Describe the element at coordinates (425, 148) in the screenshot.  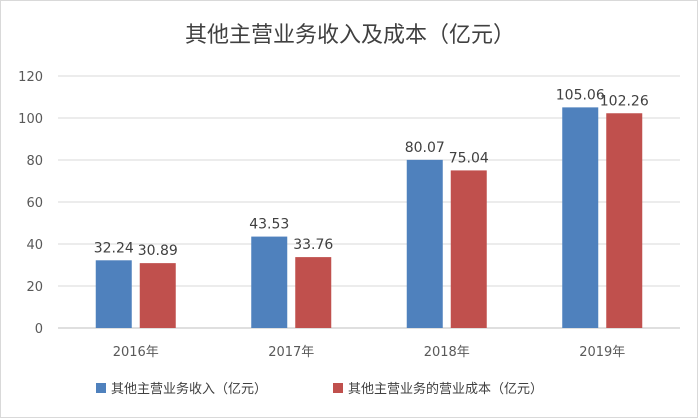
I see `data-label: 80.07` at that location.